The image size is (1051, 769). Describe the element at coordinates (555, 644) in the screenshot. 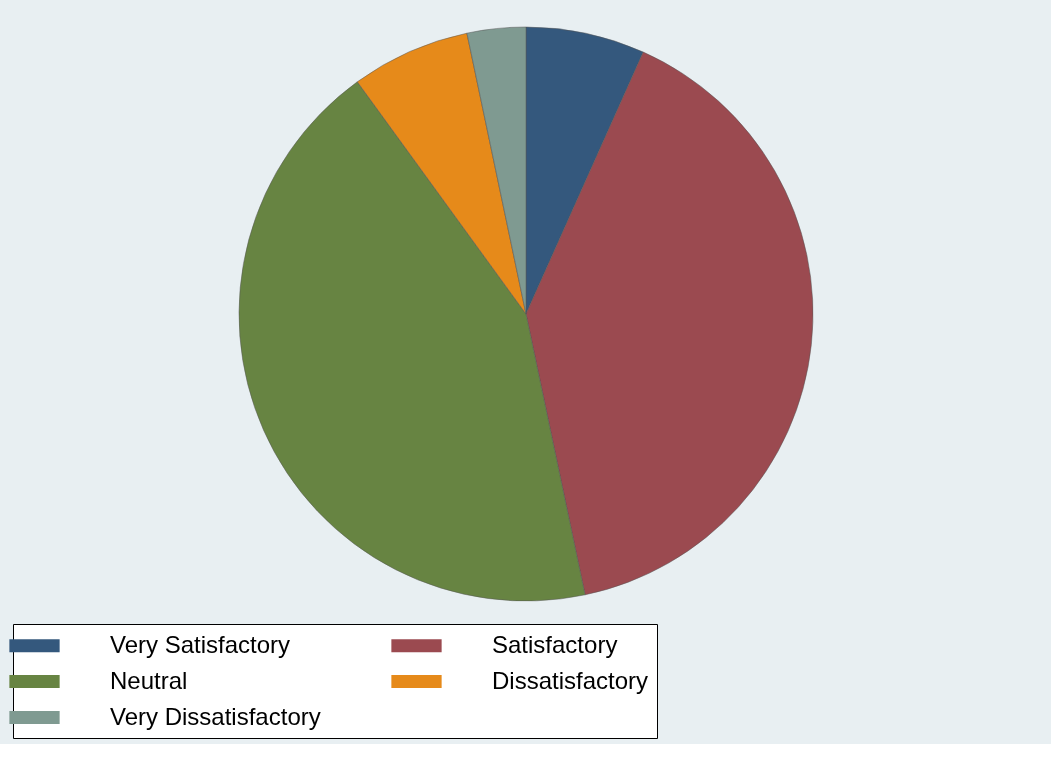

I see `legend-label: Satisfactory` at that location.